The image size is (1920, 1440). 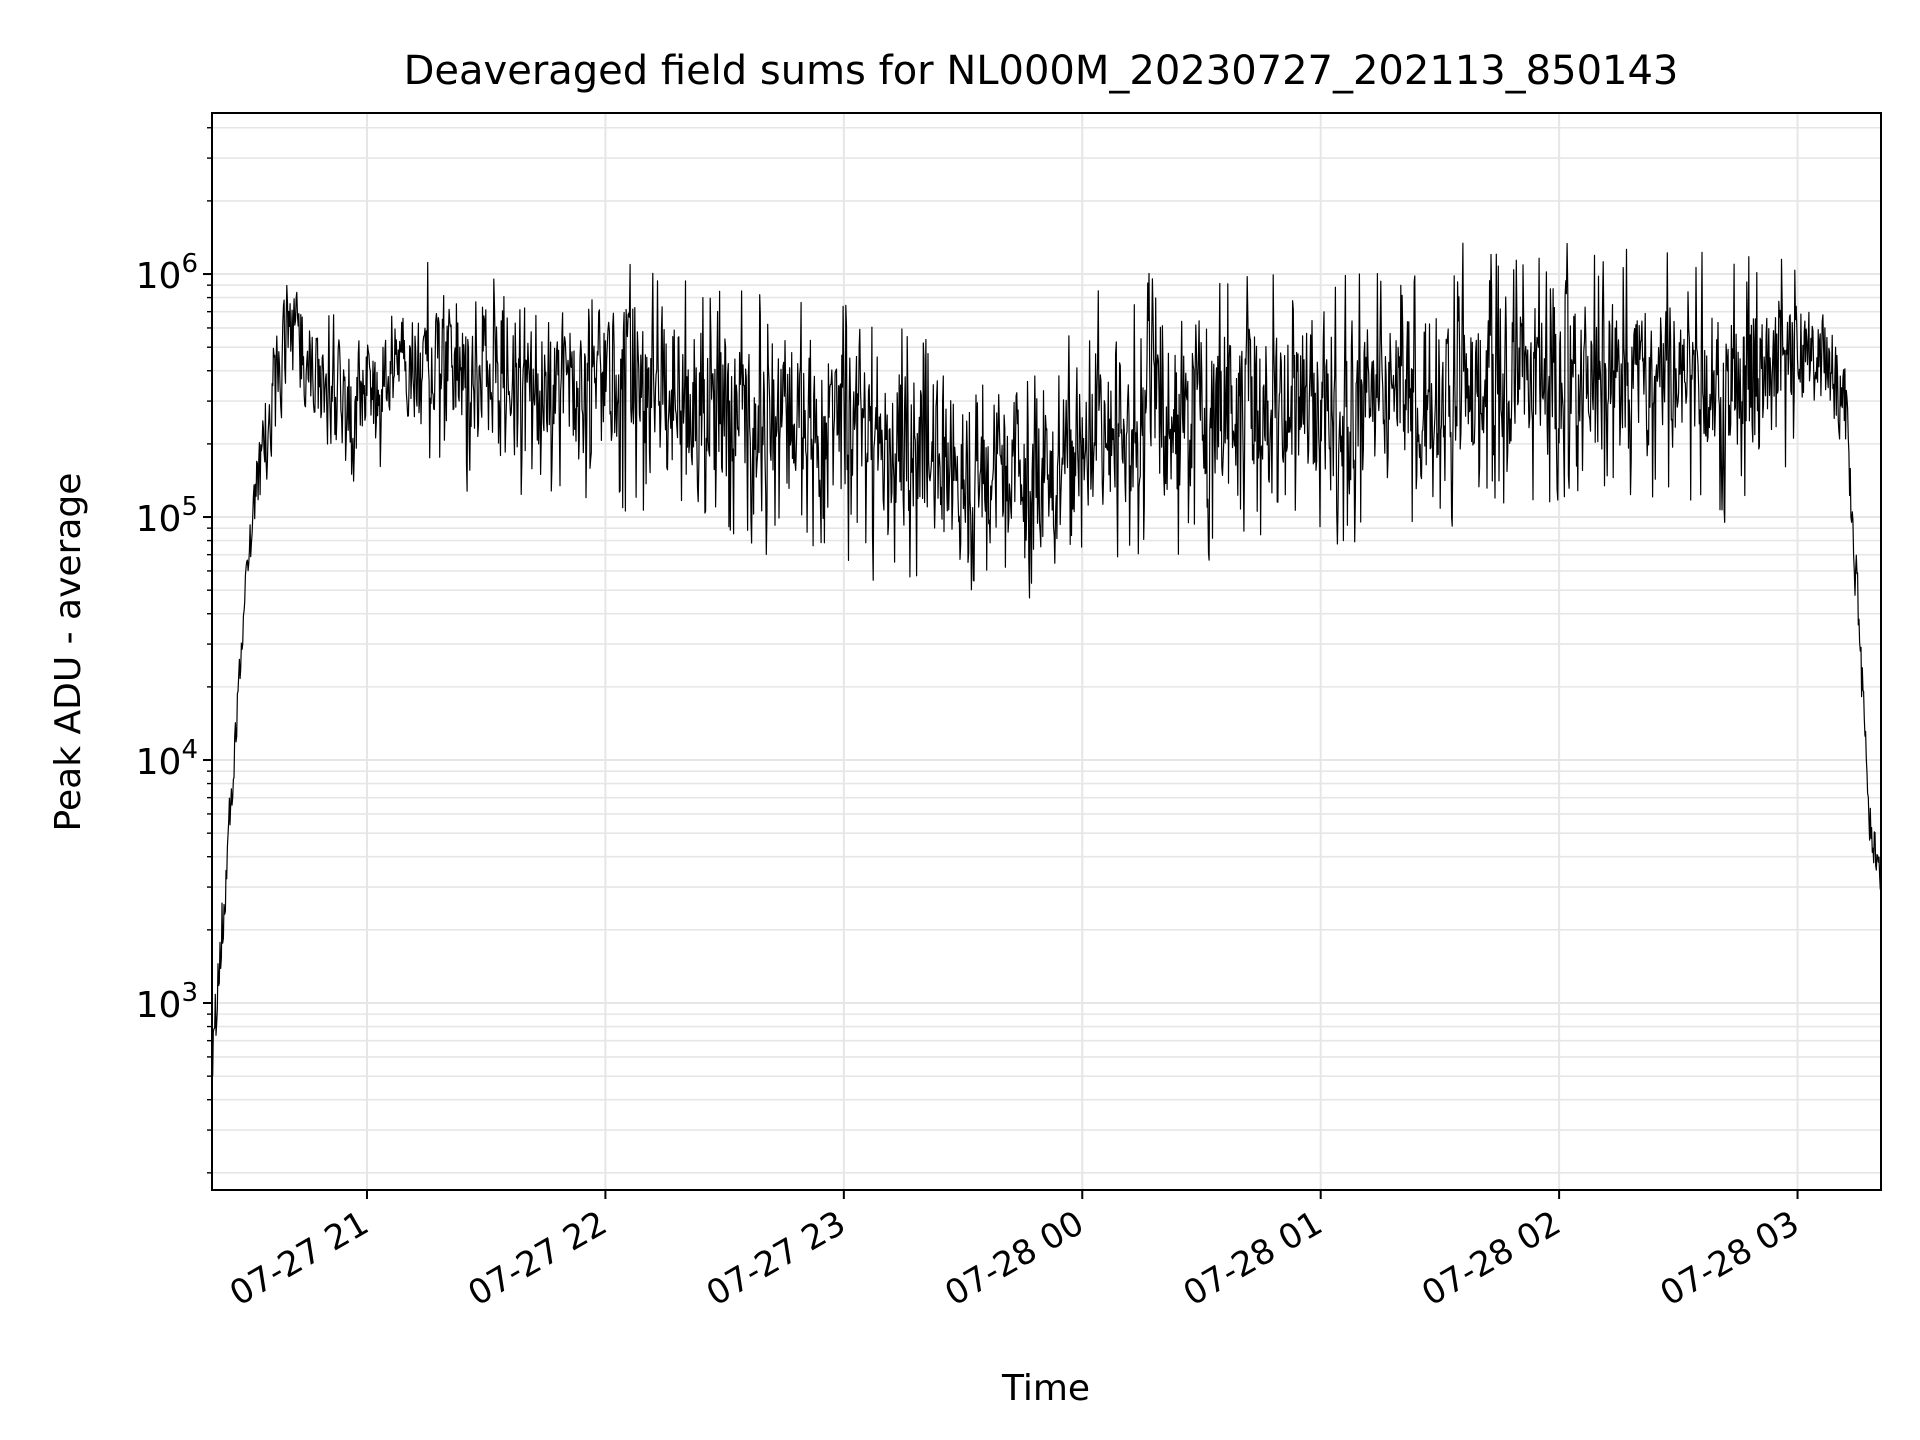 What do you see at coordinates (1045, 1388) in the screenshot?
I see `x-axis-label: Time` at bounding box center [1045, 1388].